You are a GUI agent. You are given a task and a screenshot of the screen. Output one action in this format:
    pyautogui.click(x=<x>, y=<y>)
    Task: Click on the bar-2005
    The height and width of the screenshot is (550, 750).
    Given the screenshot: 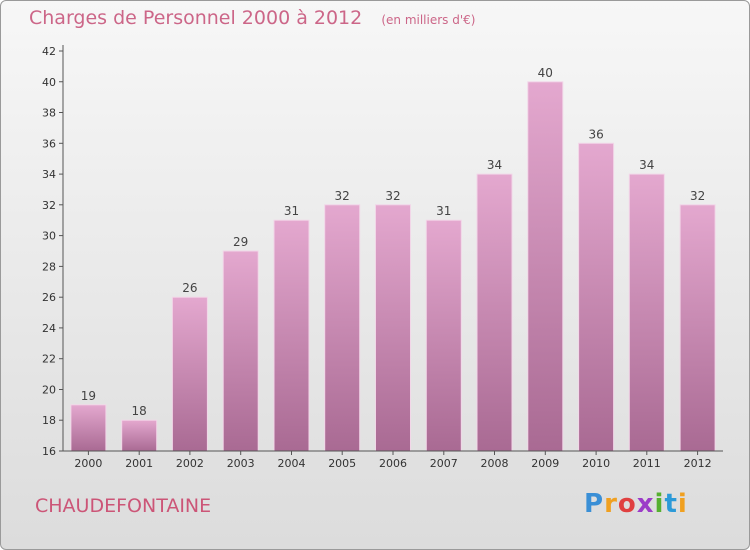 What is the action you would take?
    pyautogui.click(x=342, y=328)
    